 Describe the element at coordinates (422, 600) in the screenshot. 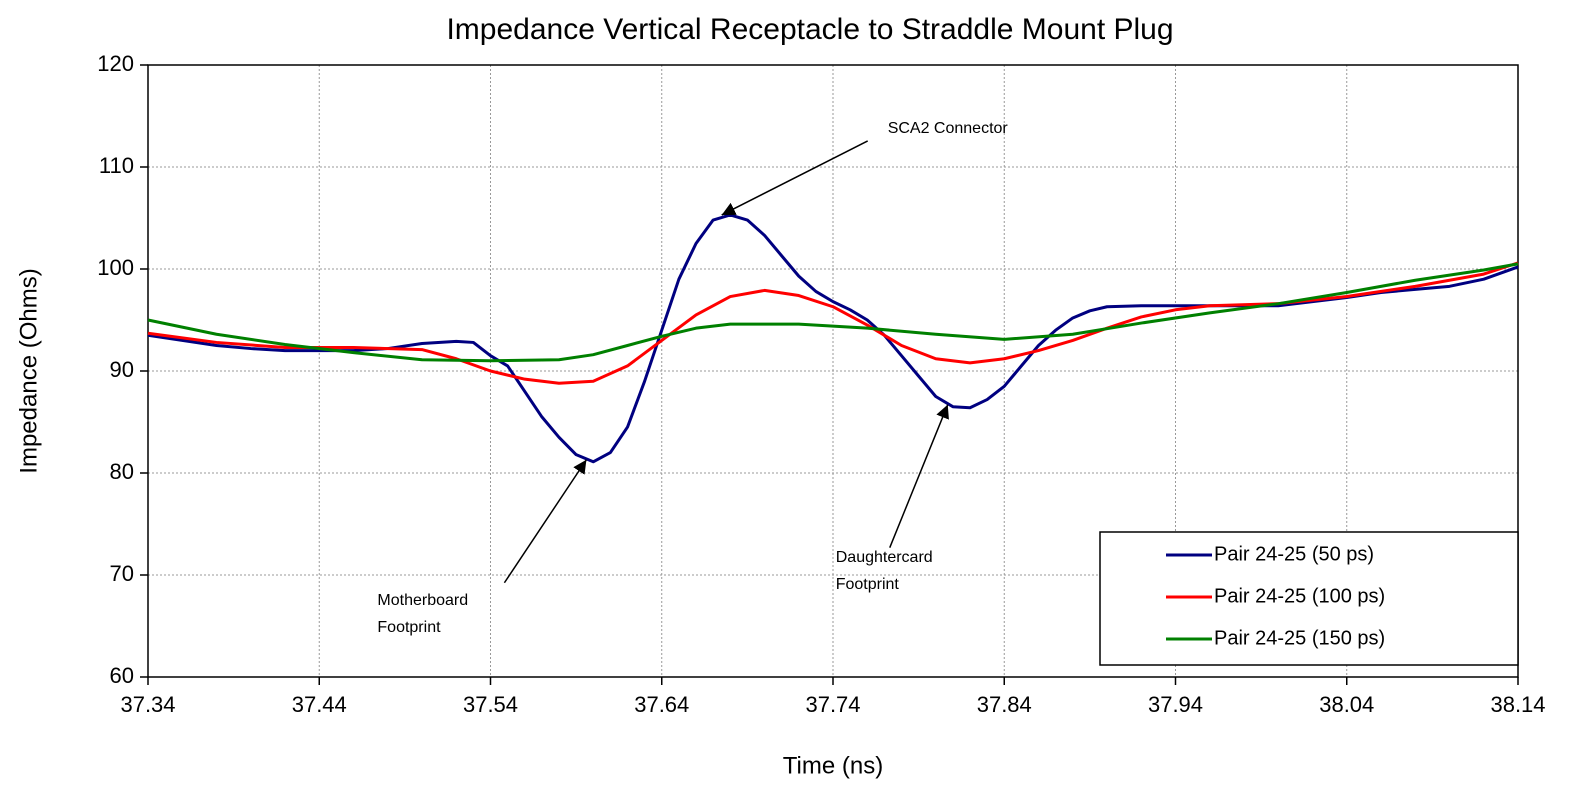

I see `annotation-text: Motherboard` at that location.